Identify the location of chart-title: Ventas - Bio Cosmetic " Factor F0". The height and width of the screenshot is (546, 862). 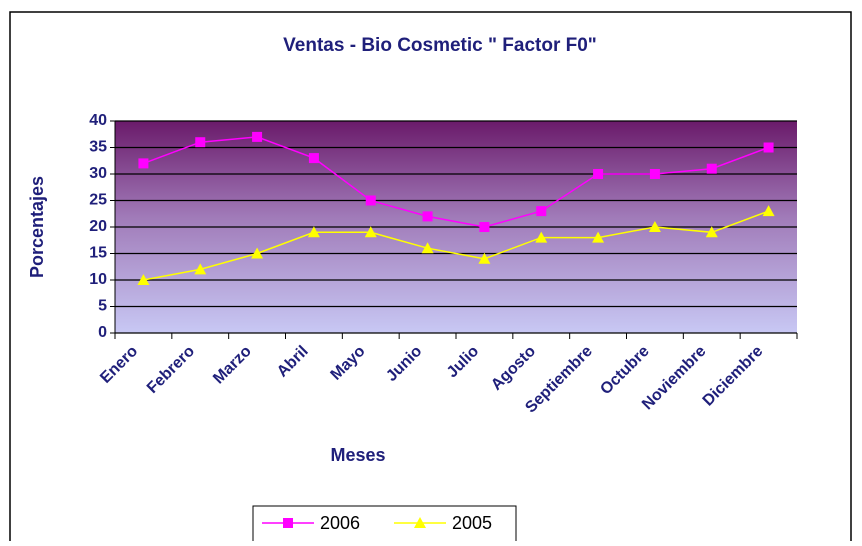
(440, 45).